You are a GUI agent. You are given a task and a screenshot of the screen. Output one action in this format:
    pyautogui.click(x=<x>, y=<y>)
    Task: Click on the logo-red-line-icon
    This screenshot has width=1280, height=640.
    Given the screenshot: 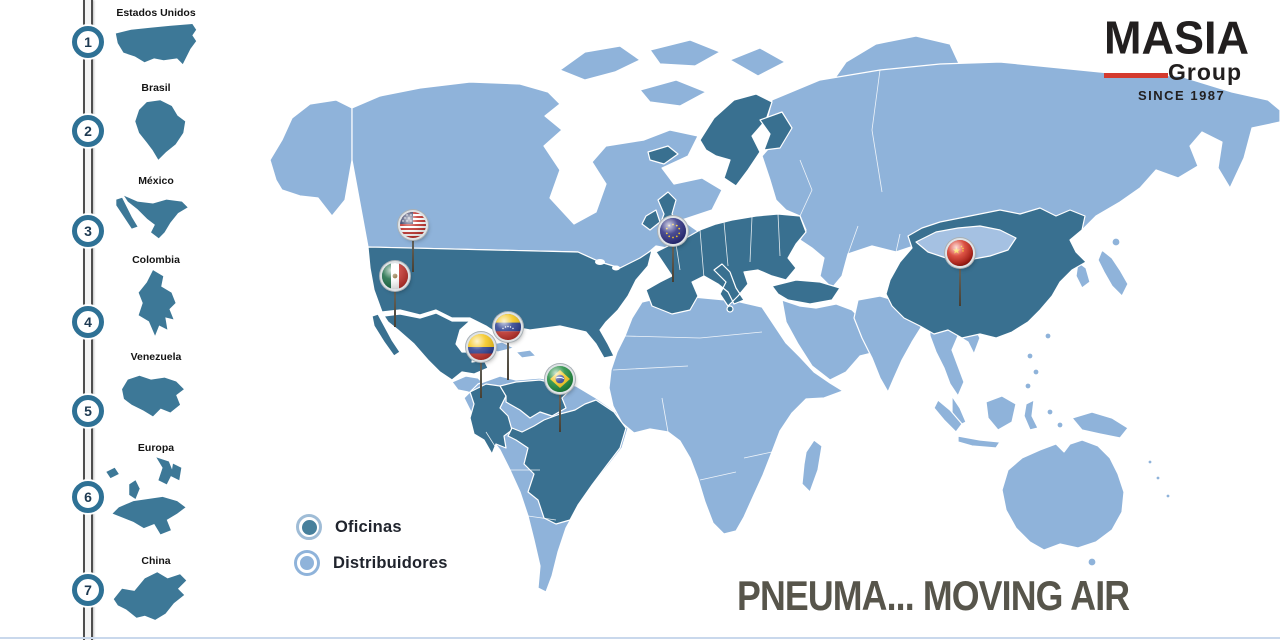 What is the action you would take?
    pyautogui.click(x=1136, y=75)
    